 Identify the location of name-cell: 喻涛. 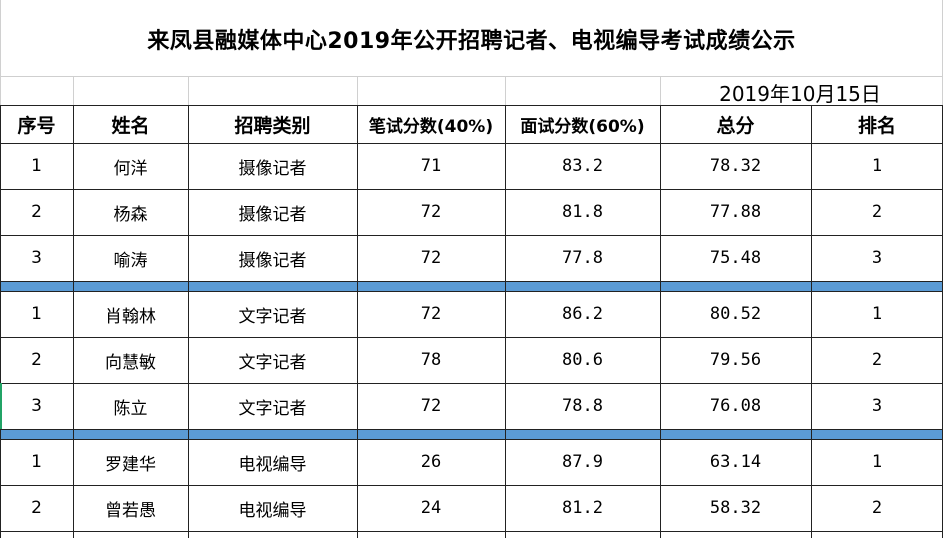
(130, 260).